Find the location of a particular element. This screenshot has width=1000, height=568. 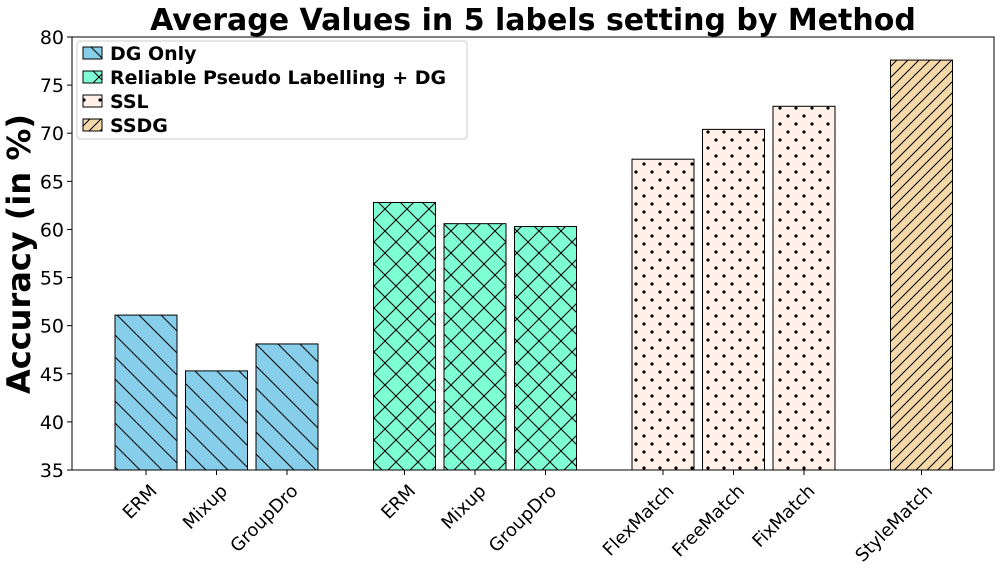

y-tick-label: 55 is located at coordinates (52, 279).